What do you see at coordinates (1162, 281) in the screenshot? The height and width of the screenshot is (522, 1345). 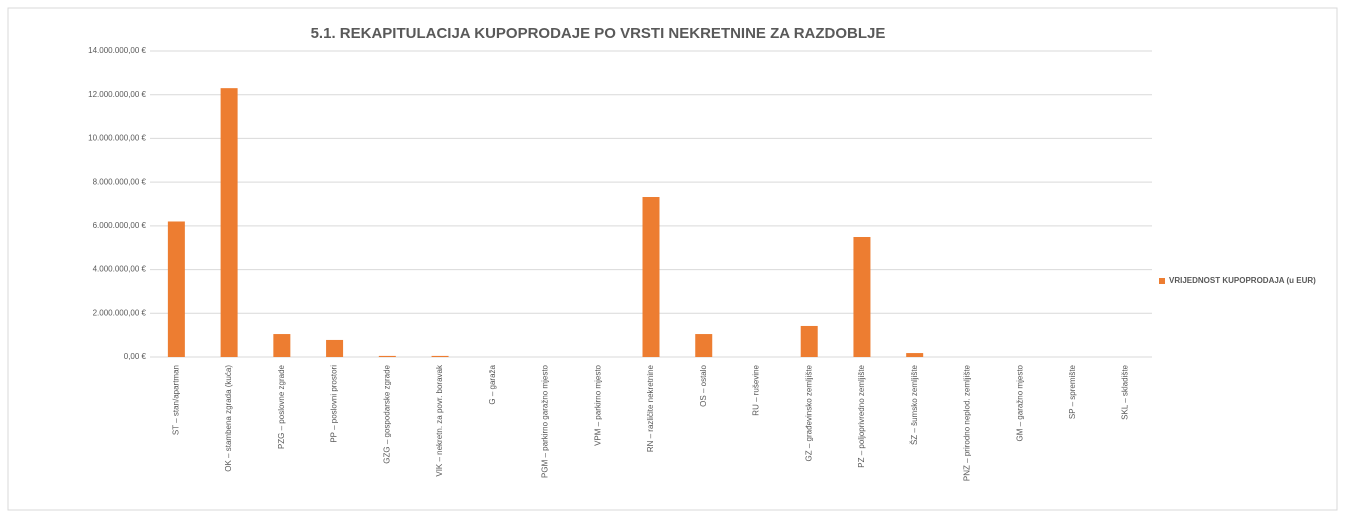 I see `legend-swatch` at bounding box center [1162, 281].